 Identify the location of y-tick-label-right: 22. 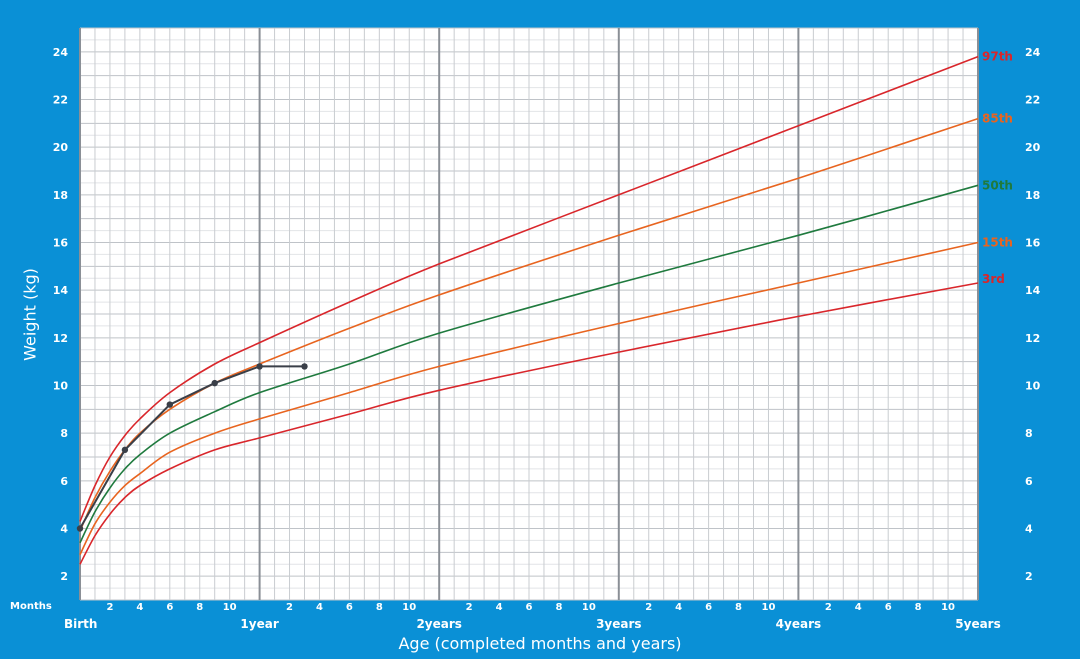
(1032, 100).